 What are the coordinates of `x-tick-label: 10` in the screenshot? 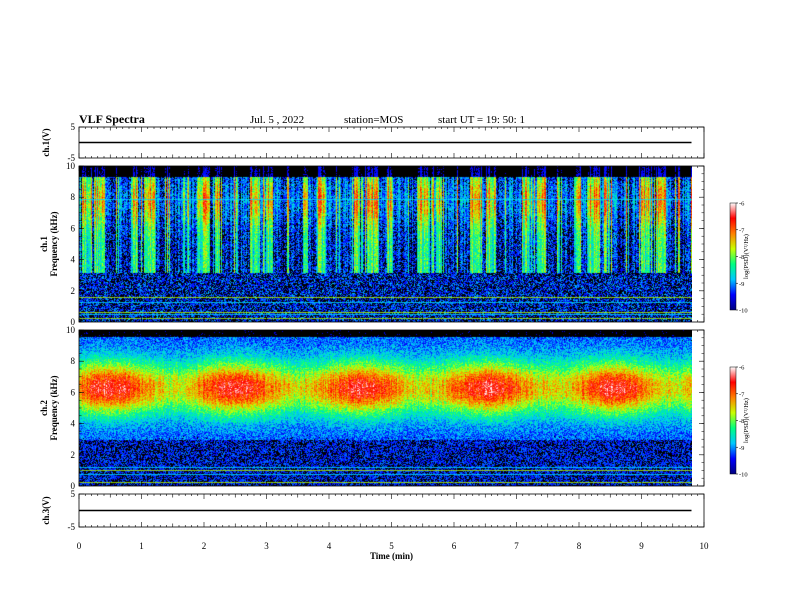 It's located at (705, 546).